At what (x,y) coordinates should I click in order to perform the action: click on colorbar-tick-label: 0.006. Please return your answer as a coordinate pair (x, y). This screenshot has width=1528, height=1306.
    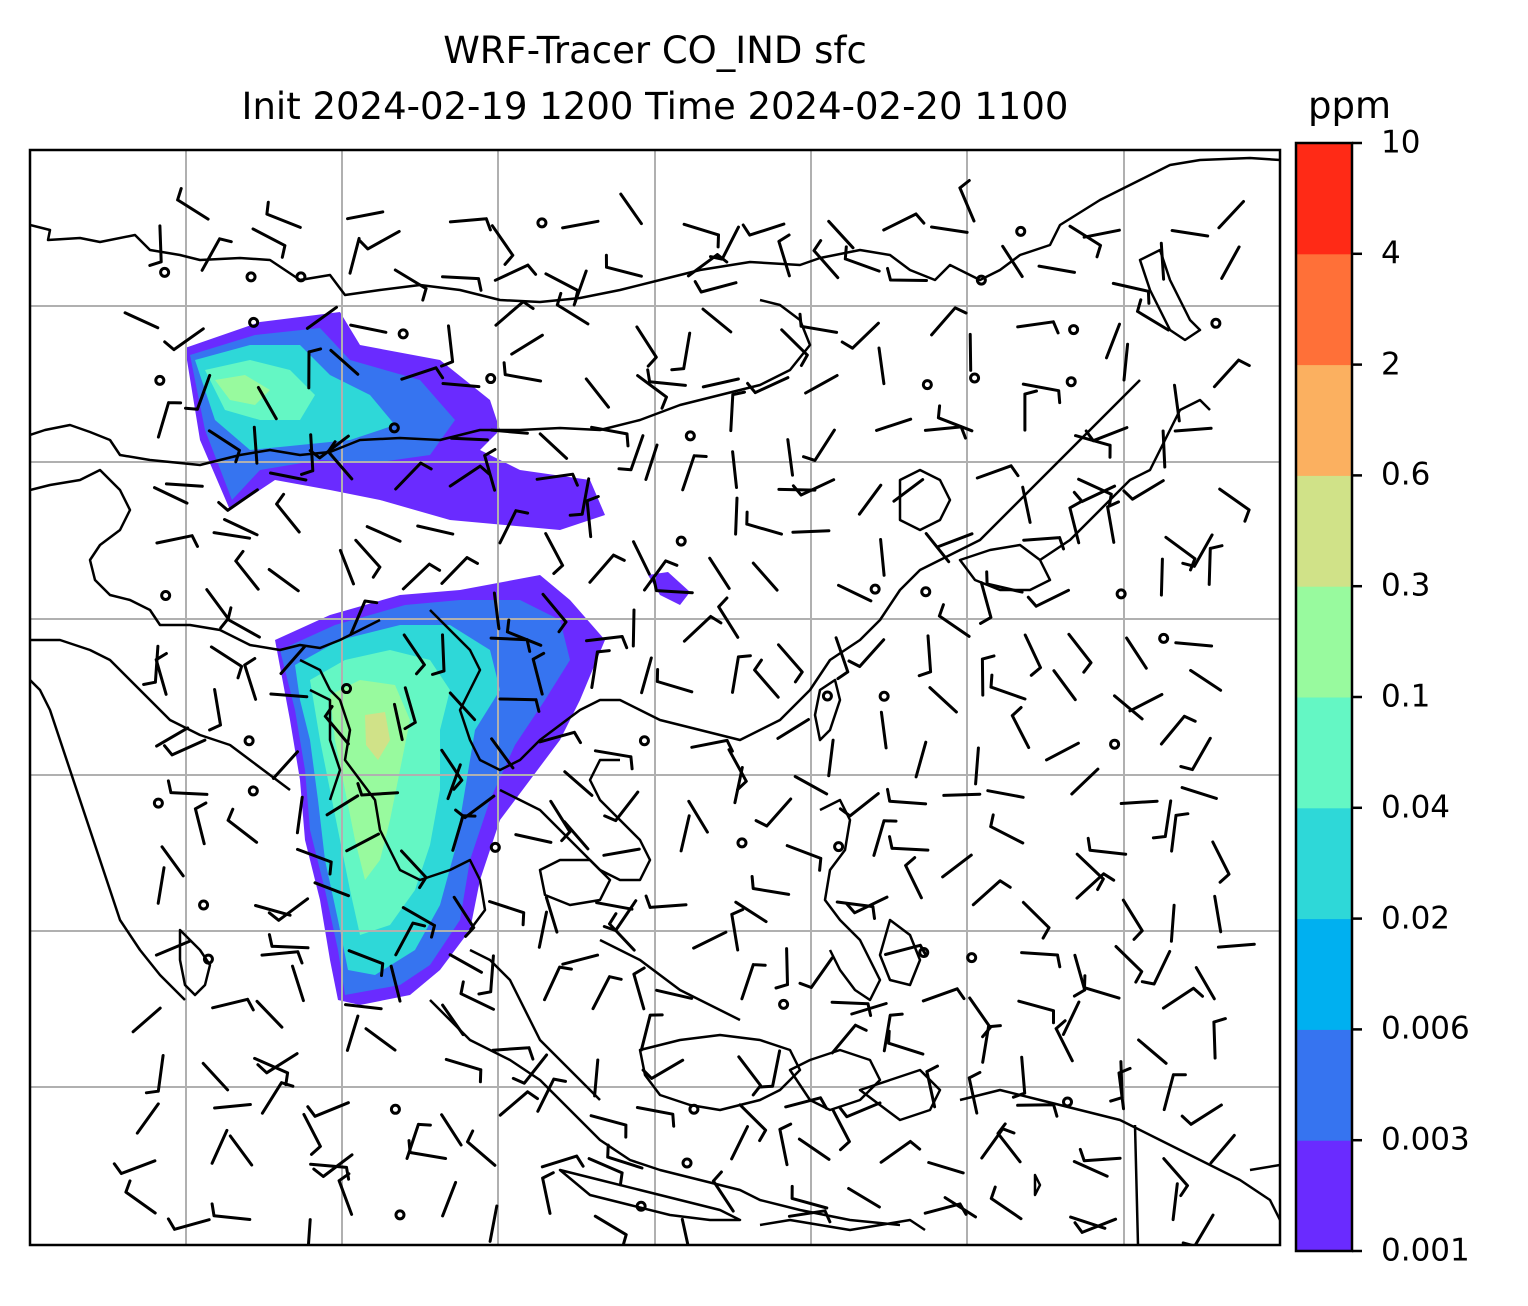
    Looking at the image, I should click on (1425, 1028).